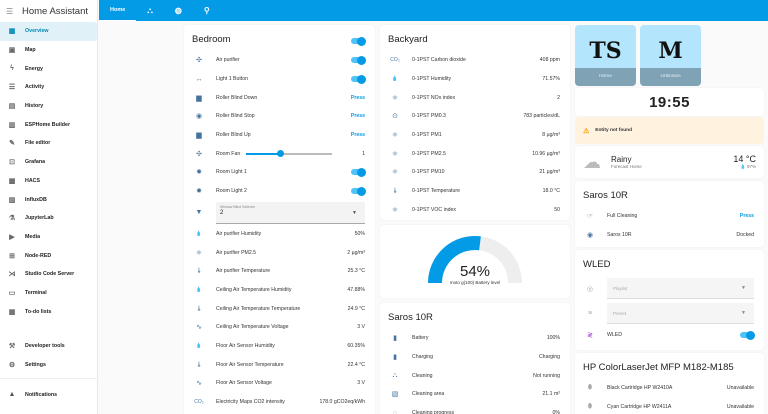 The width and height of the screenshot is (768, 414). Describe the element at coordinates (475, 210) in the screenshot. I see `sensor-row: ⚛ 0-1PST VOC index 50` at that location.